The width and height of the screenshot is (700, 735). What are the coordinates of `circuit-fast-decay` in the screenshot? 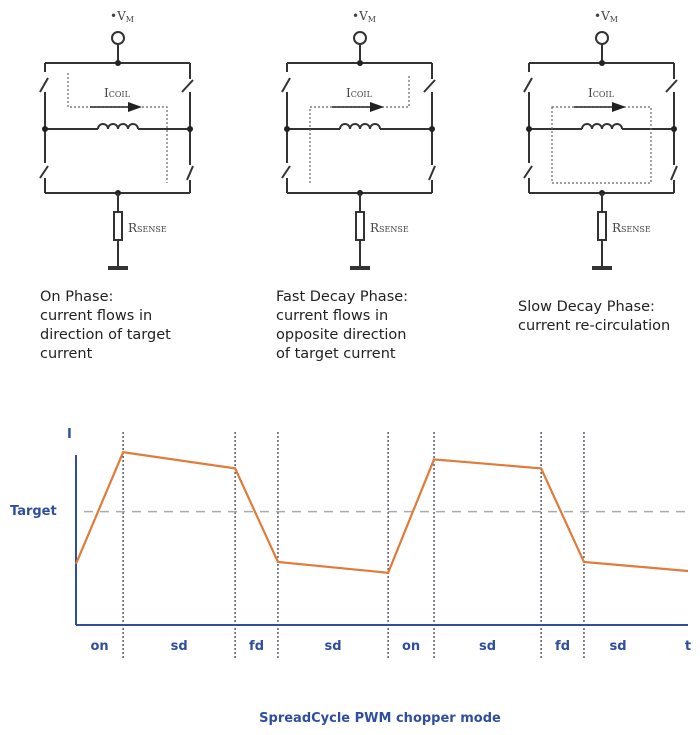 It's located at (358, 150).